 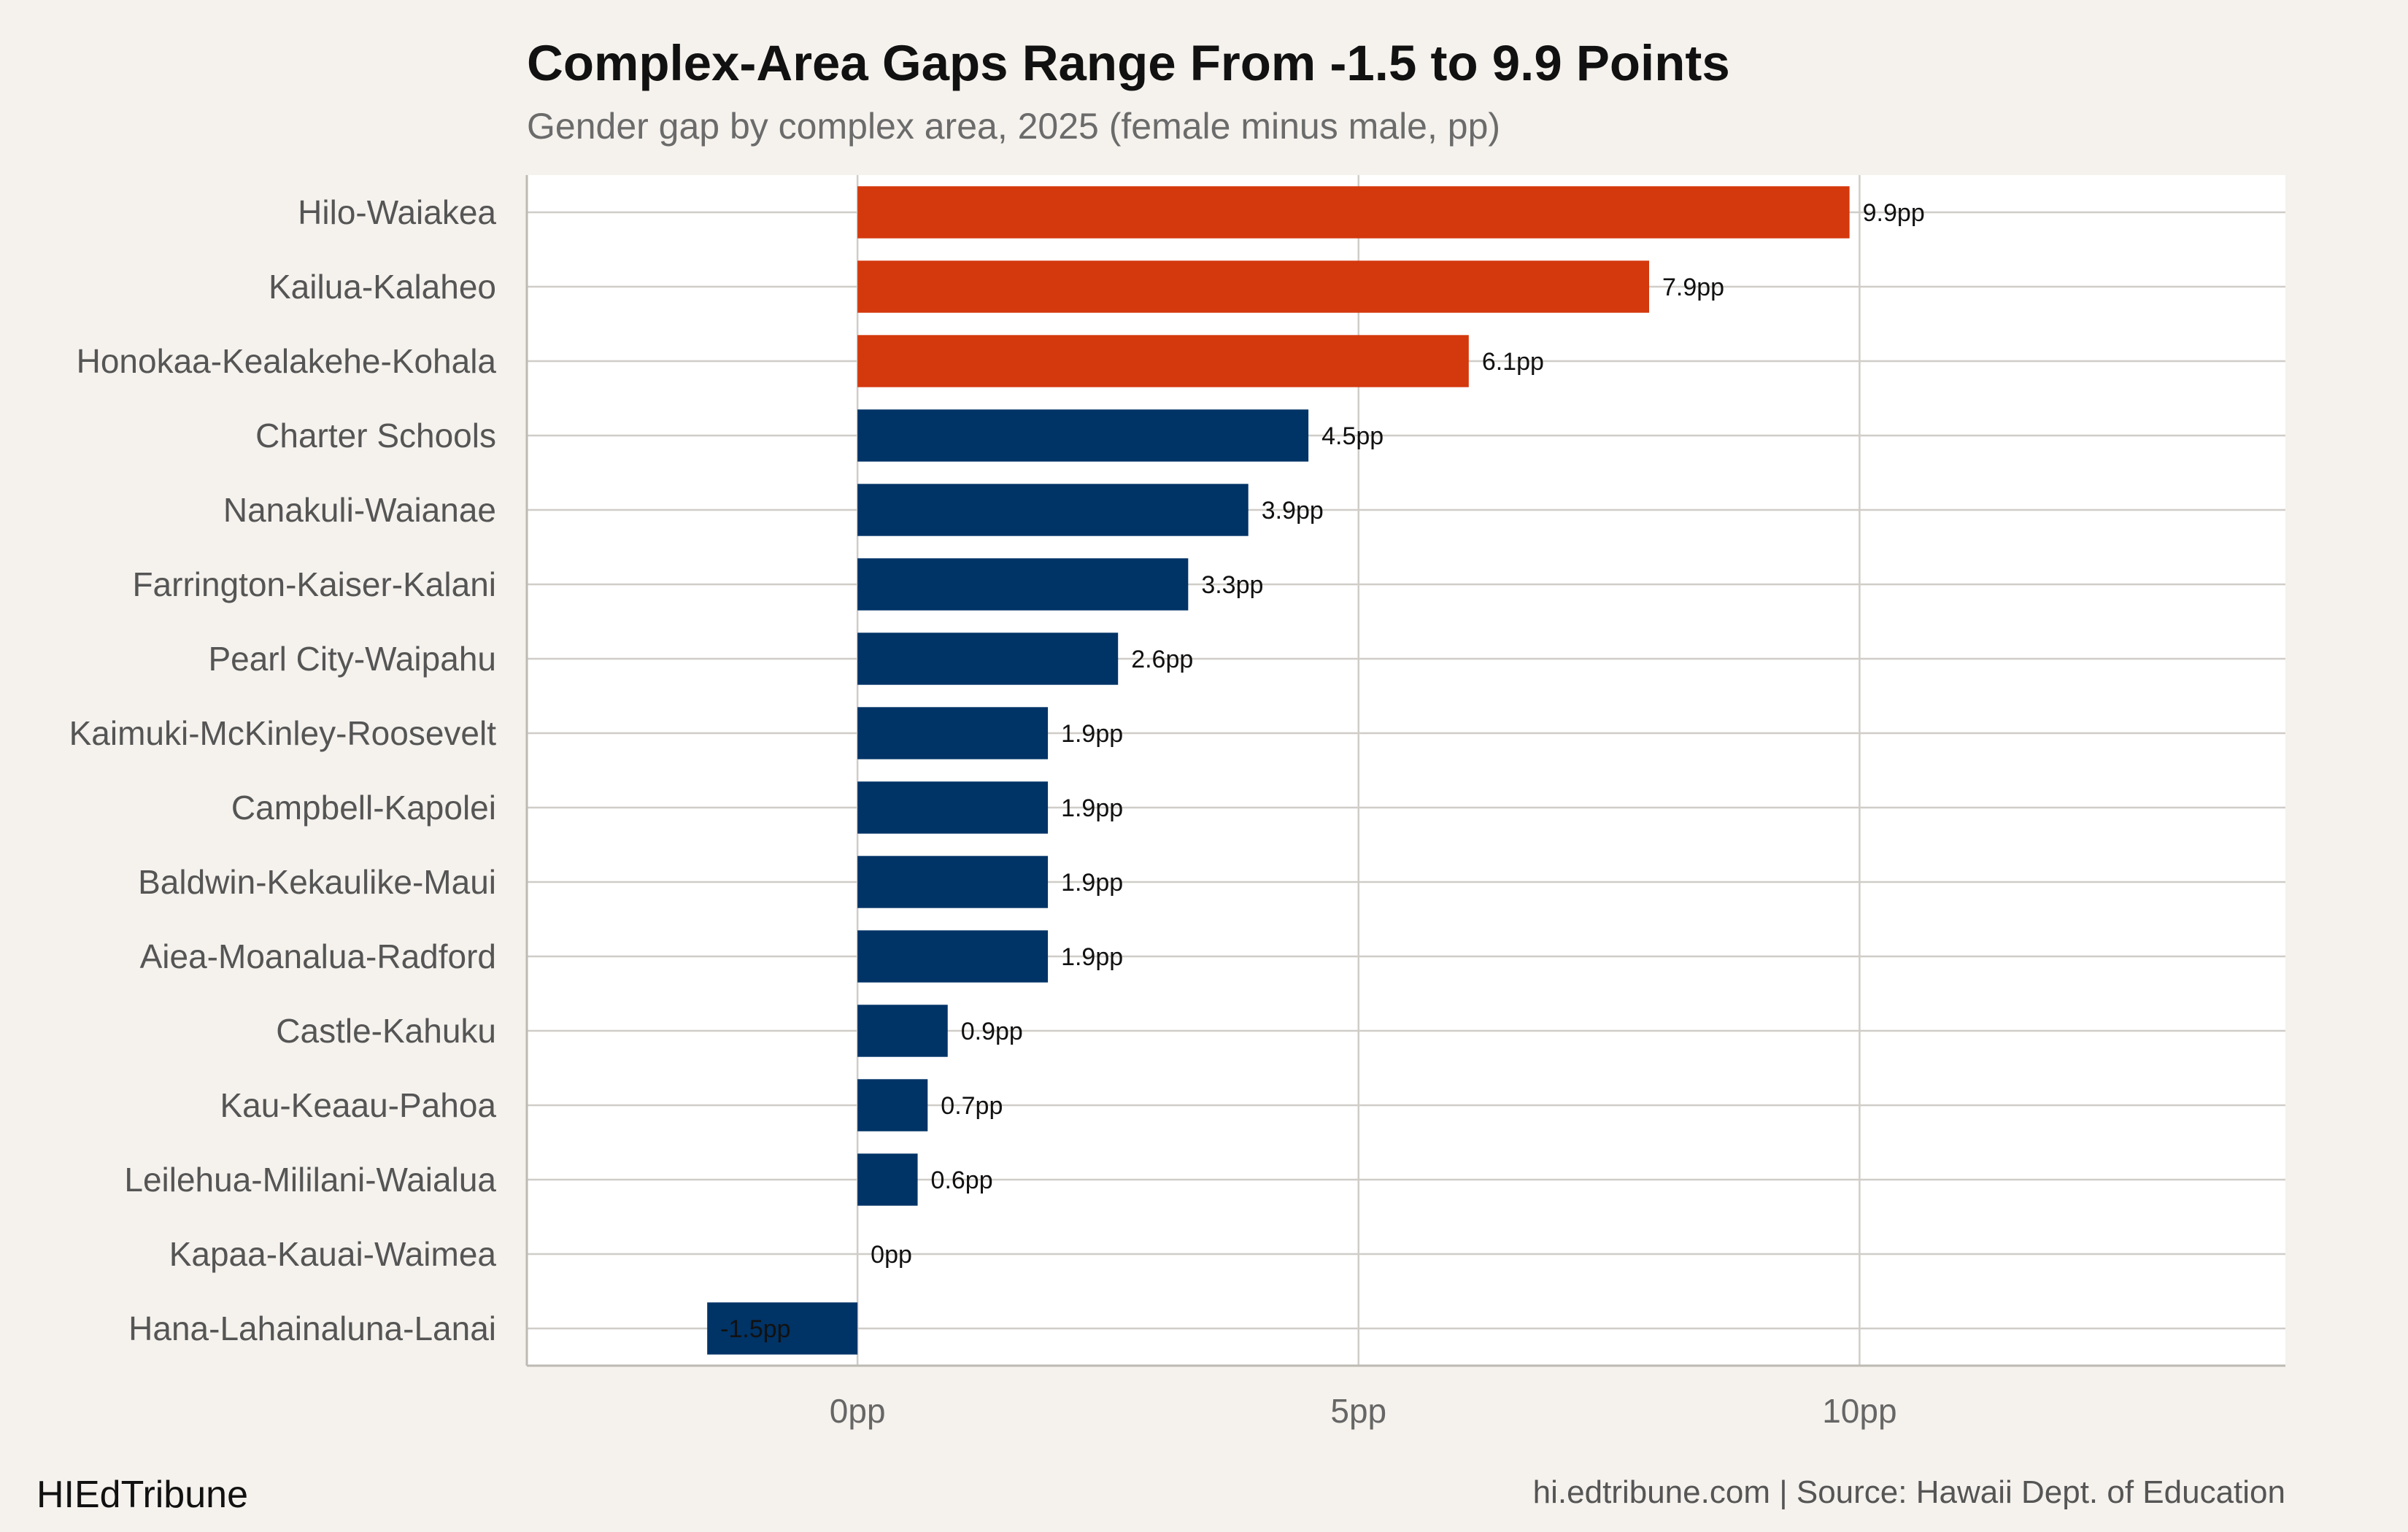 What do you see at coordinates (891, 1255) in the screenshot?
I see `data-label: 0pp` at bounding box center [891, 1255].